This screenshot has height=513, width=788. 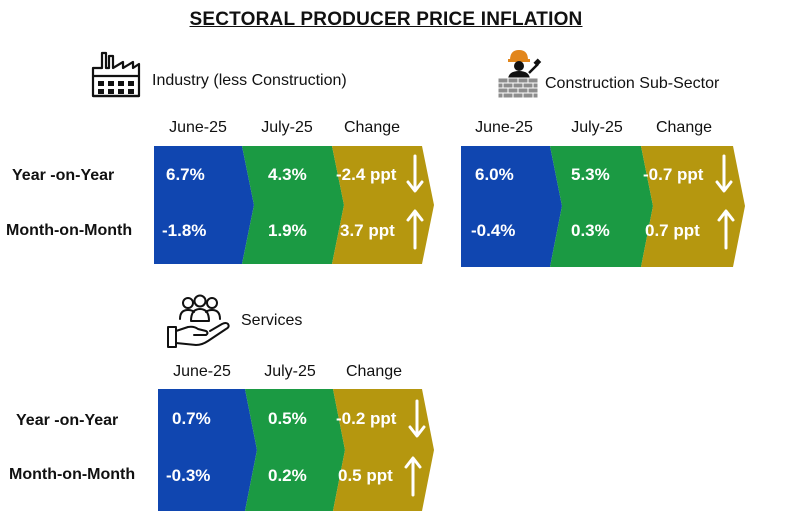 I want to click on construction-yoy-july: 5.3%, so click(x=590, y=174).